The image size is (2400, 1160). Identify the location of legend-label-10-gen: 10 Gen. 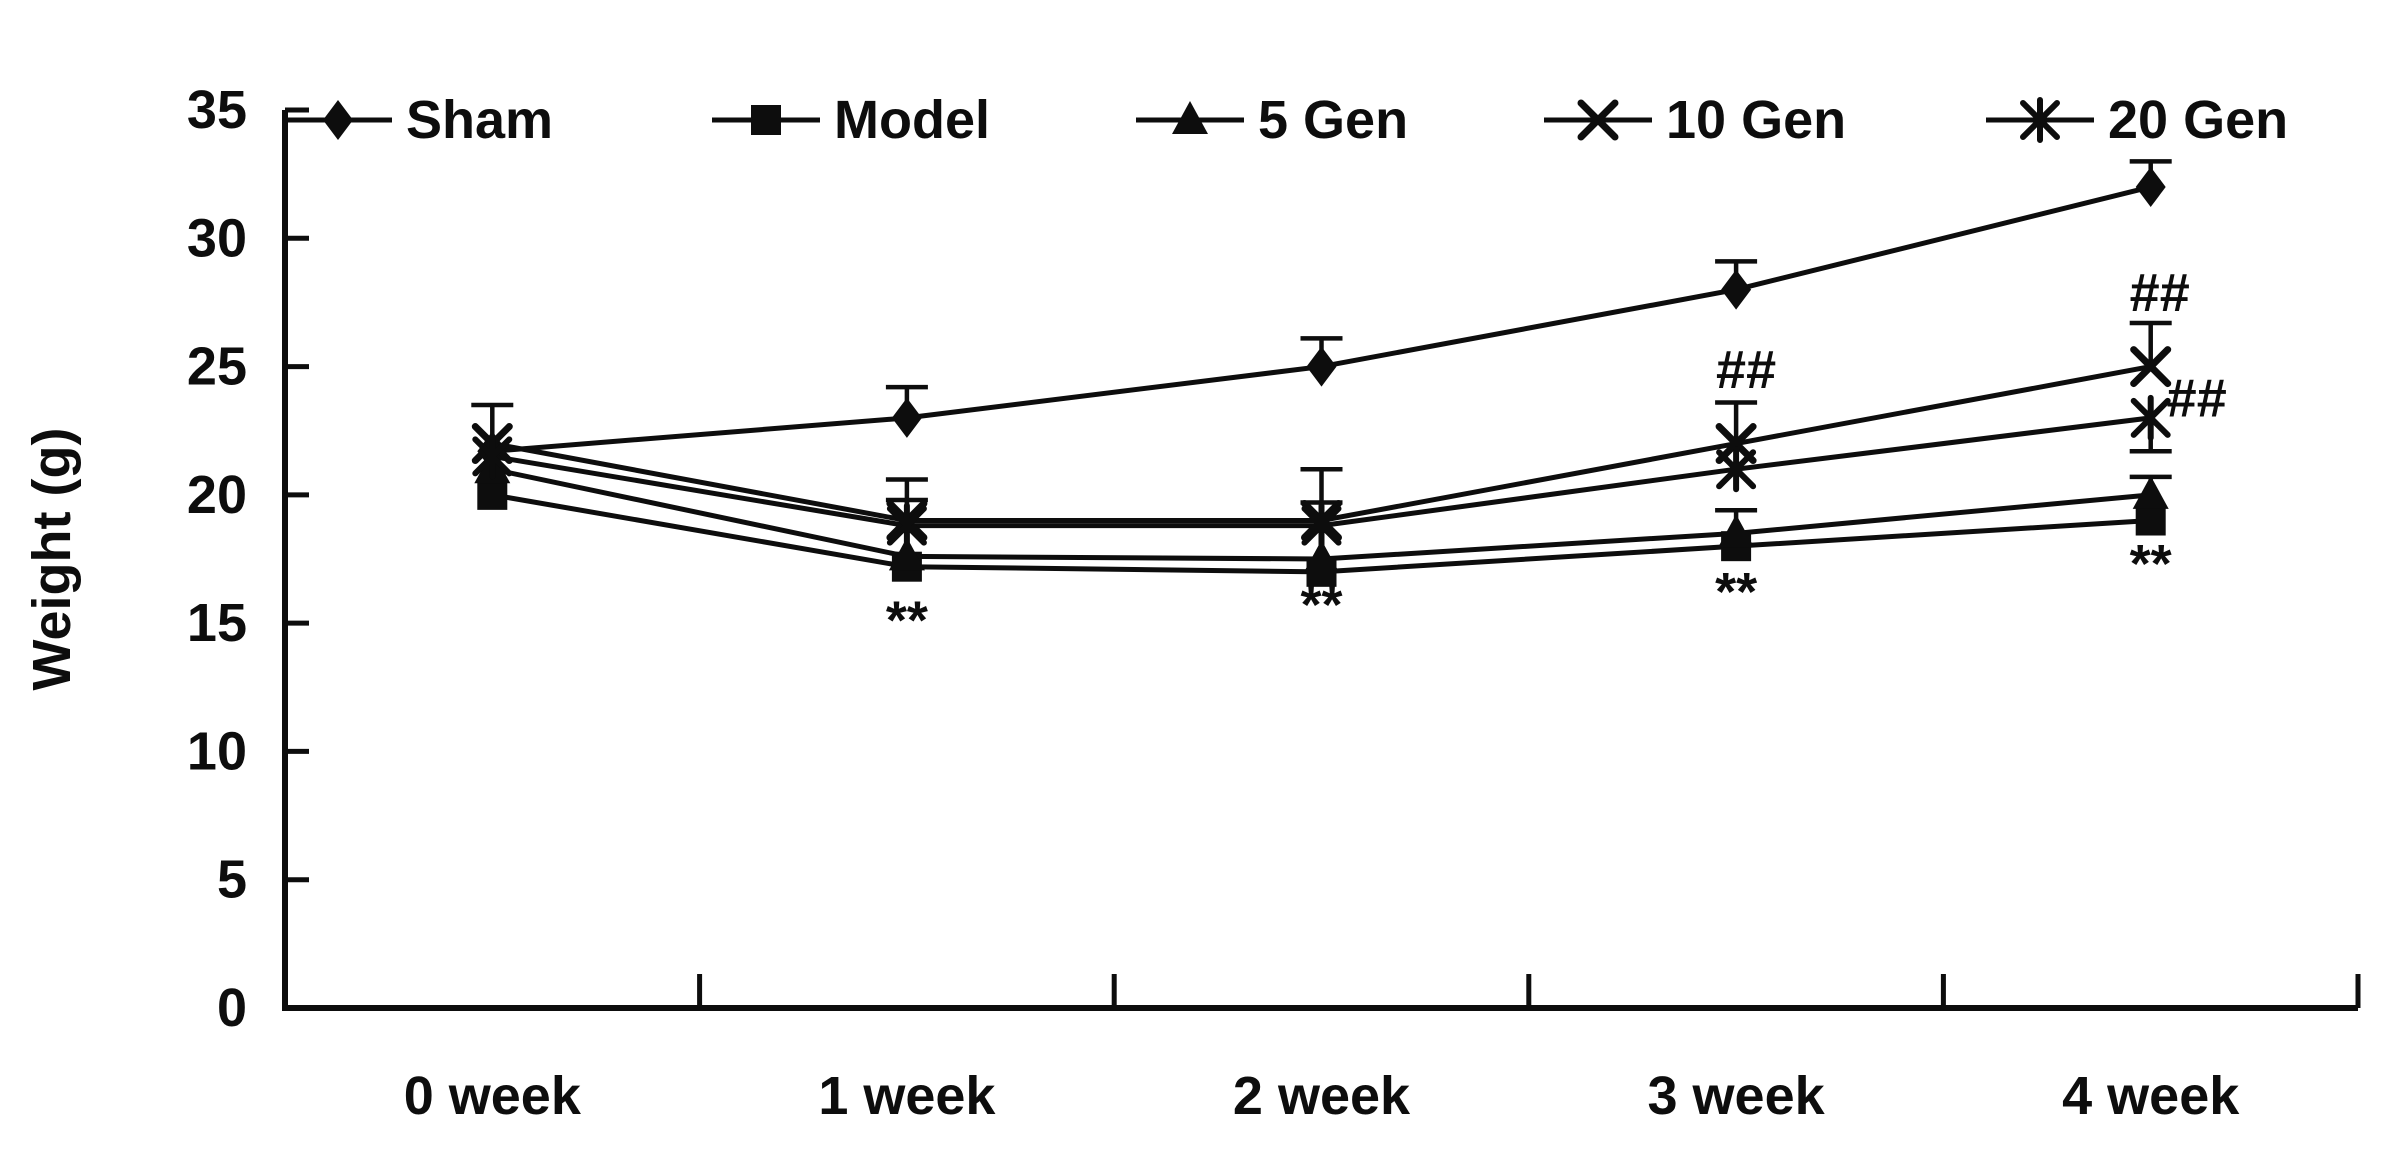
(1756, 120).